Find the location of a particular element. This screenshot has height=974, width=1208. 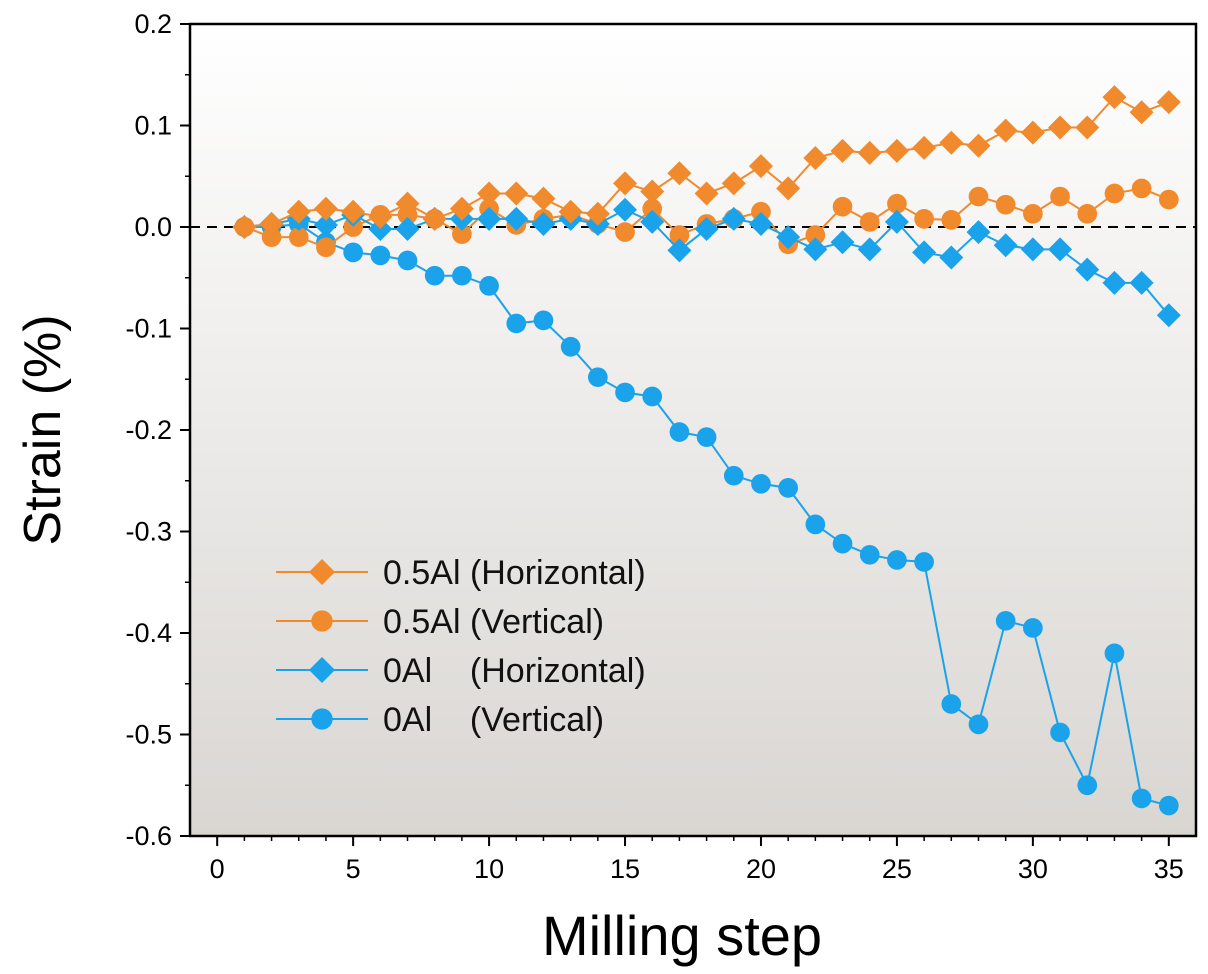

y-tick-label: -0.3 is located at coordinates (148, 532).